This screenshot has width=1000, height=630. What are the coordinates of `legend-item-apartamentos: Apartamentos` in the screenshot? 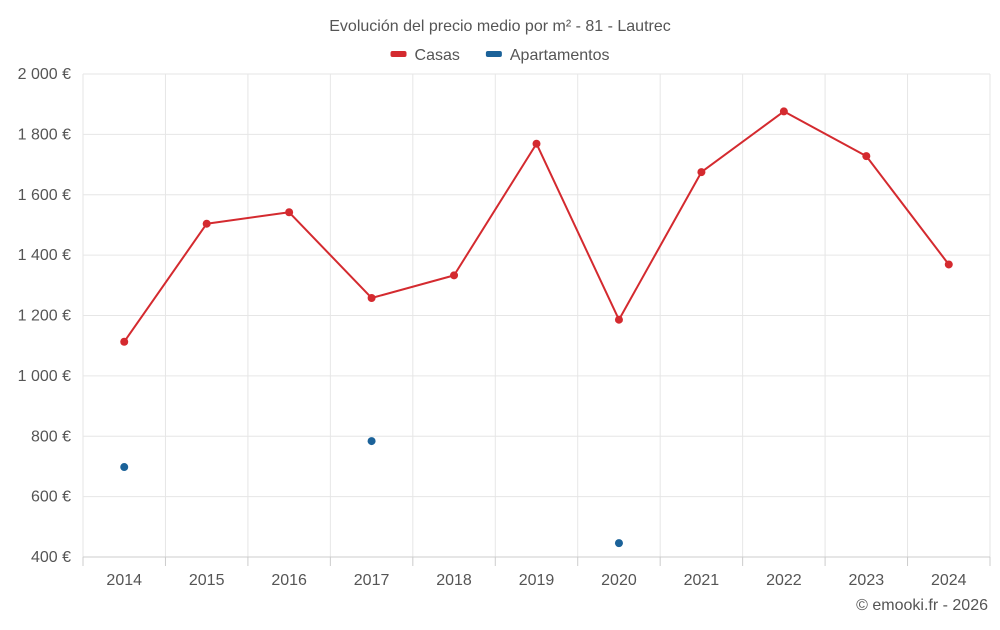 It's located at (547, 55).